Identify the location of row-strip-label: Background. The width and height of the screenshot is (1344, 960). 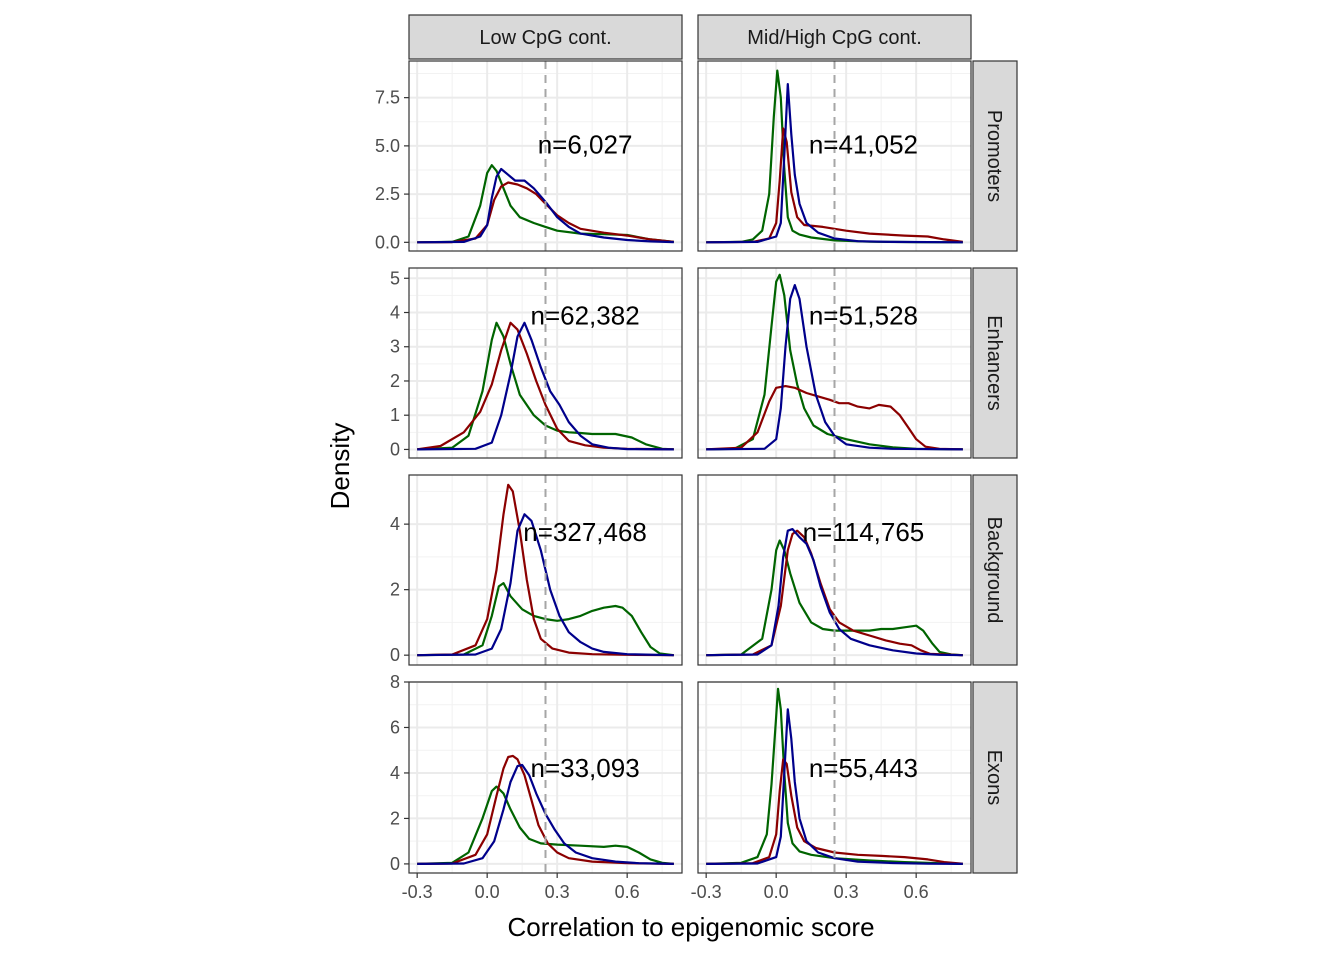
(994, 570).